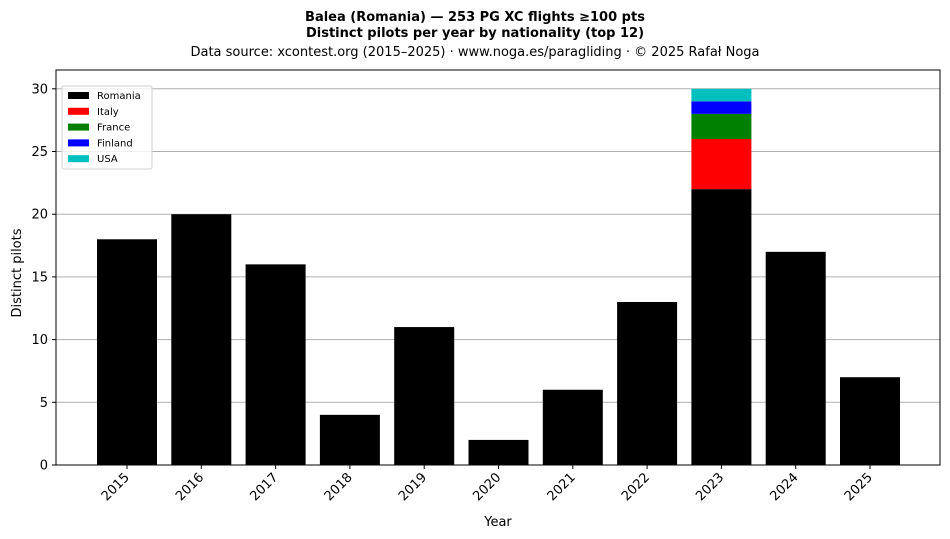 The image size is (950, 539). I want to click on y-tick-label: 25, so click(39, 152).